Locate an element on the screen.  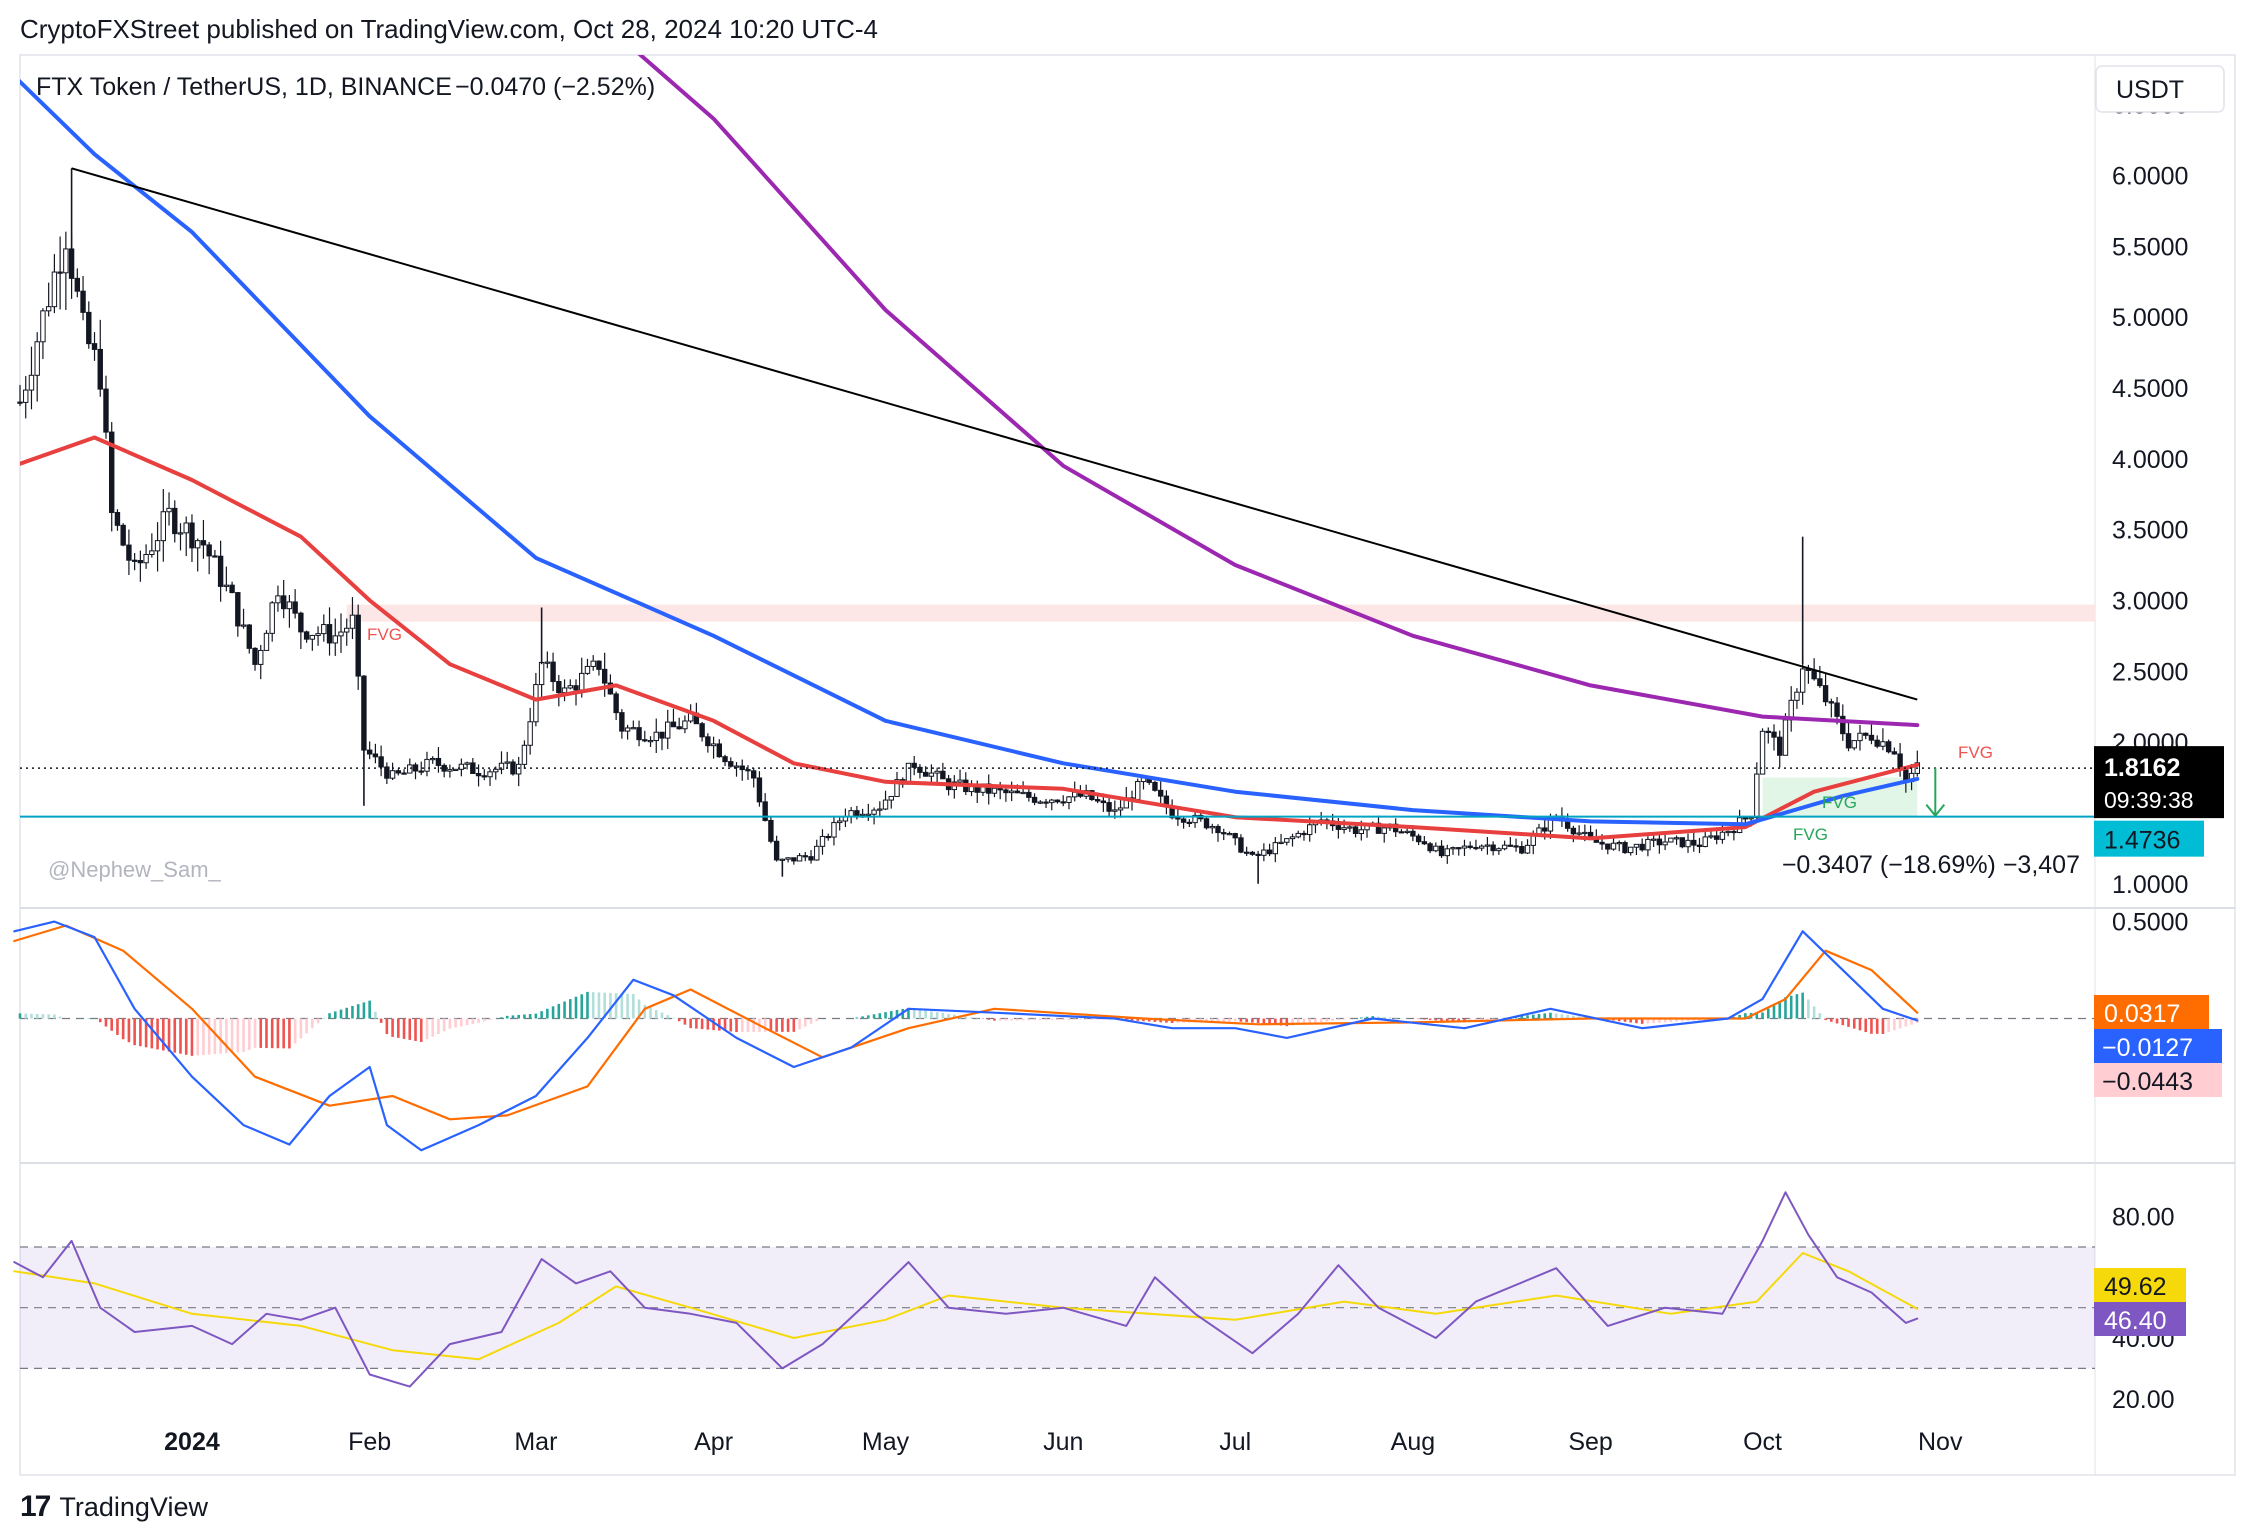
price-tick-label: 5.0000 is located at coordinates (2150, 318).